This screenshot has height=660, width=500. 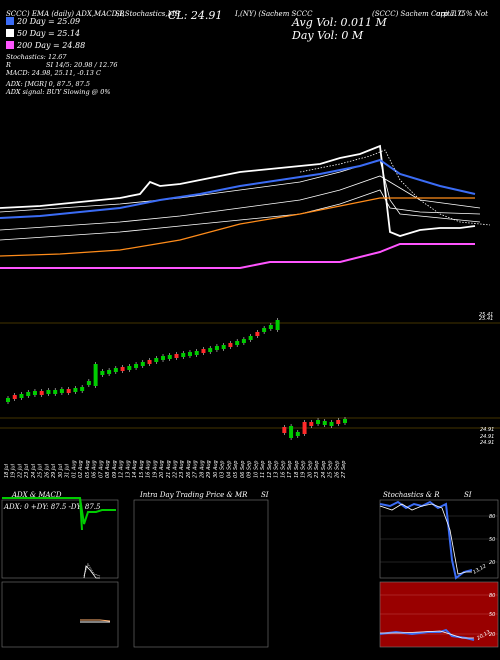 I want to click on x-tick-label: 20 Sep, so click(x=310, y=469).